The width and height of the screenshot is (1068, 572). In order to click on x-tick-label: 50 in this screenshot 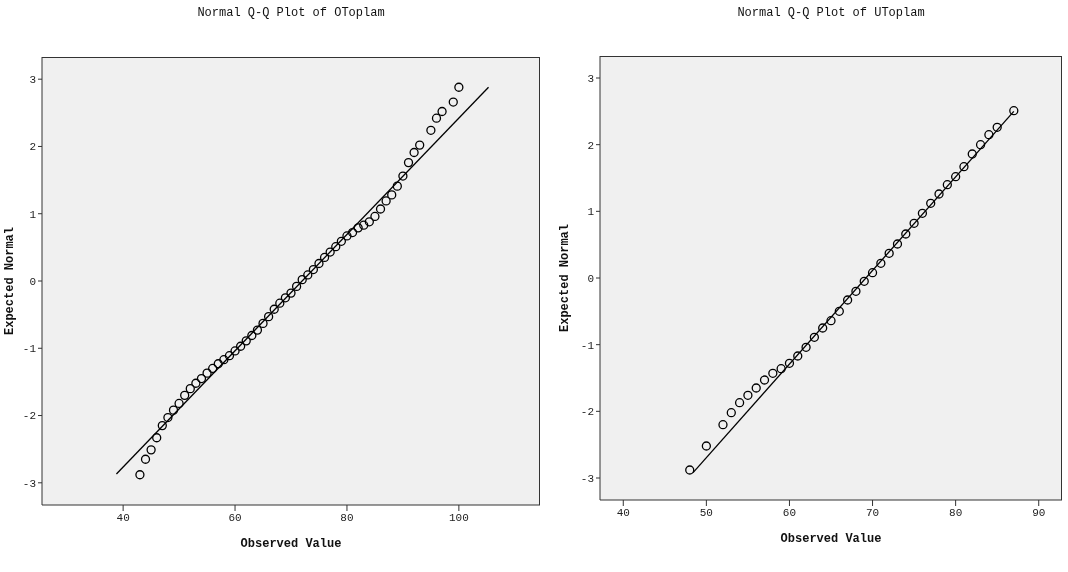, I will do `click(706, 512)`.